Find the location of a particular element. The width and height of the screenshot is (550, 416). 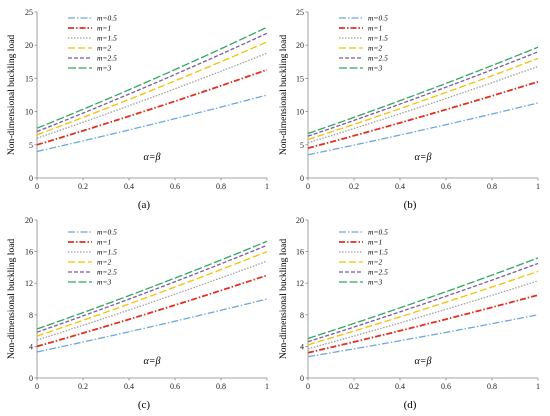

panel-label: (a) is located at coordinates (144, 205).